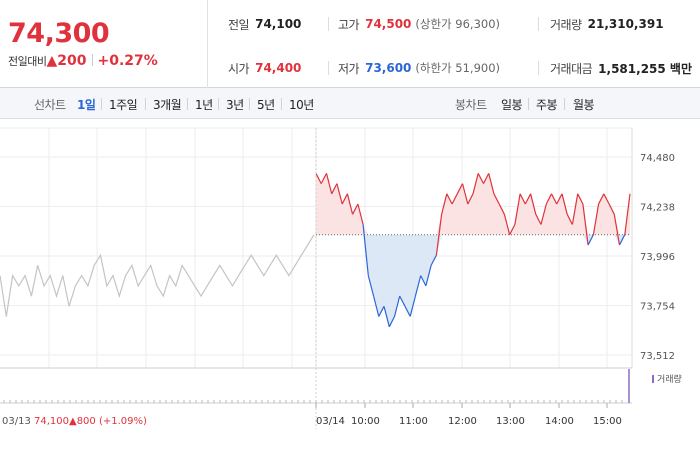  I want to click on change-percent: +0.27%, so click(127, 61).